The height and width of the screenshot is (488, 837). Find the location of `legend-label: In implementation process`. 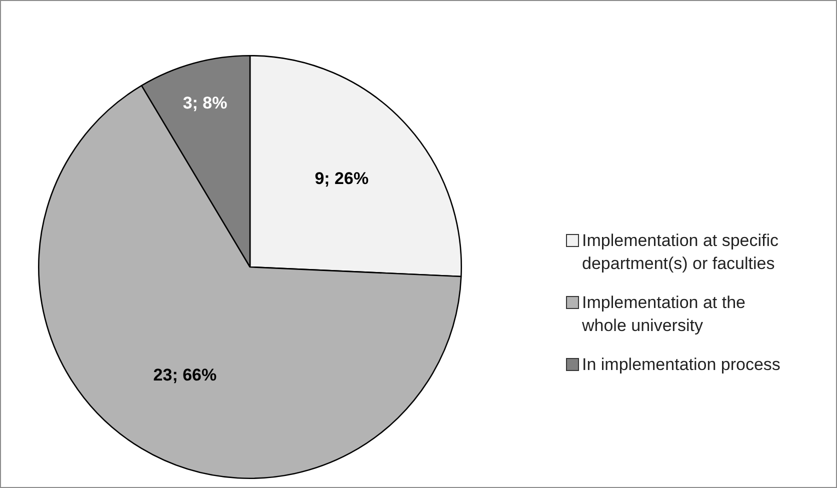

legend-label: In implementation process is located at coordinates (681, 365).